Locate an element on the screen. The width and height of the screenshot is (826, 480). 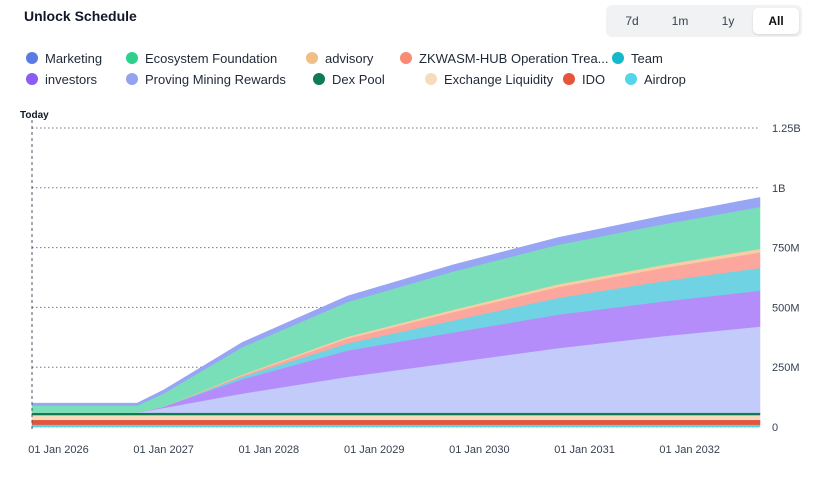
range-7d-button: 7d is located at coordinates (632, 21).